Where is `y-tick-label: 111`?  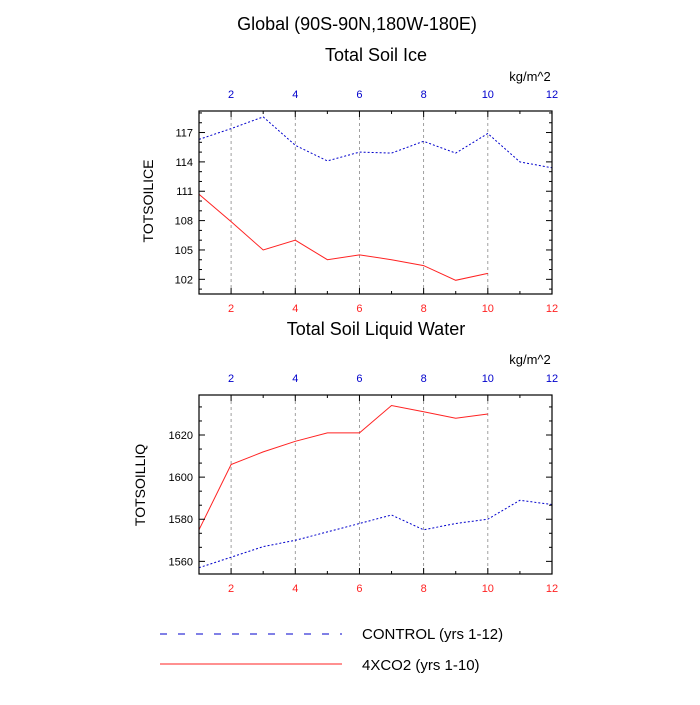 y-tick-label: 111 is located at coordinates (184, 192).